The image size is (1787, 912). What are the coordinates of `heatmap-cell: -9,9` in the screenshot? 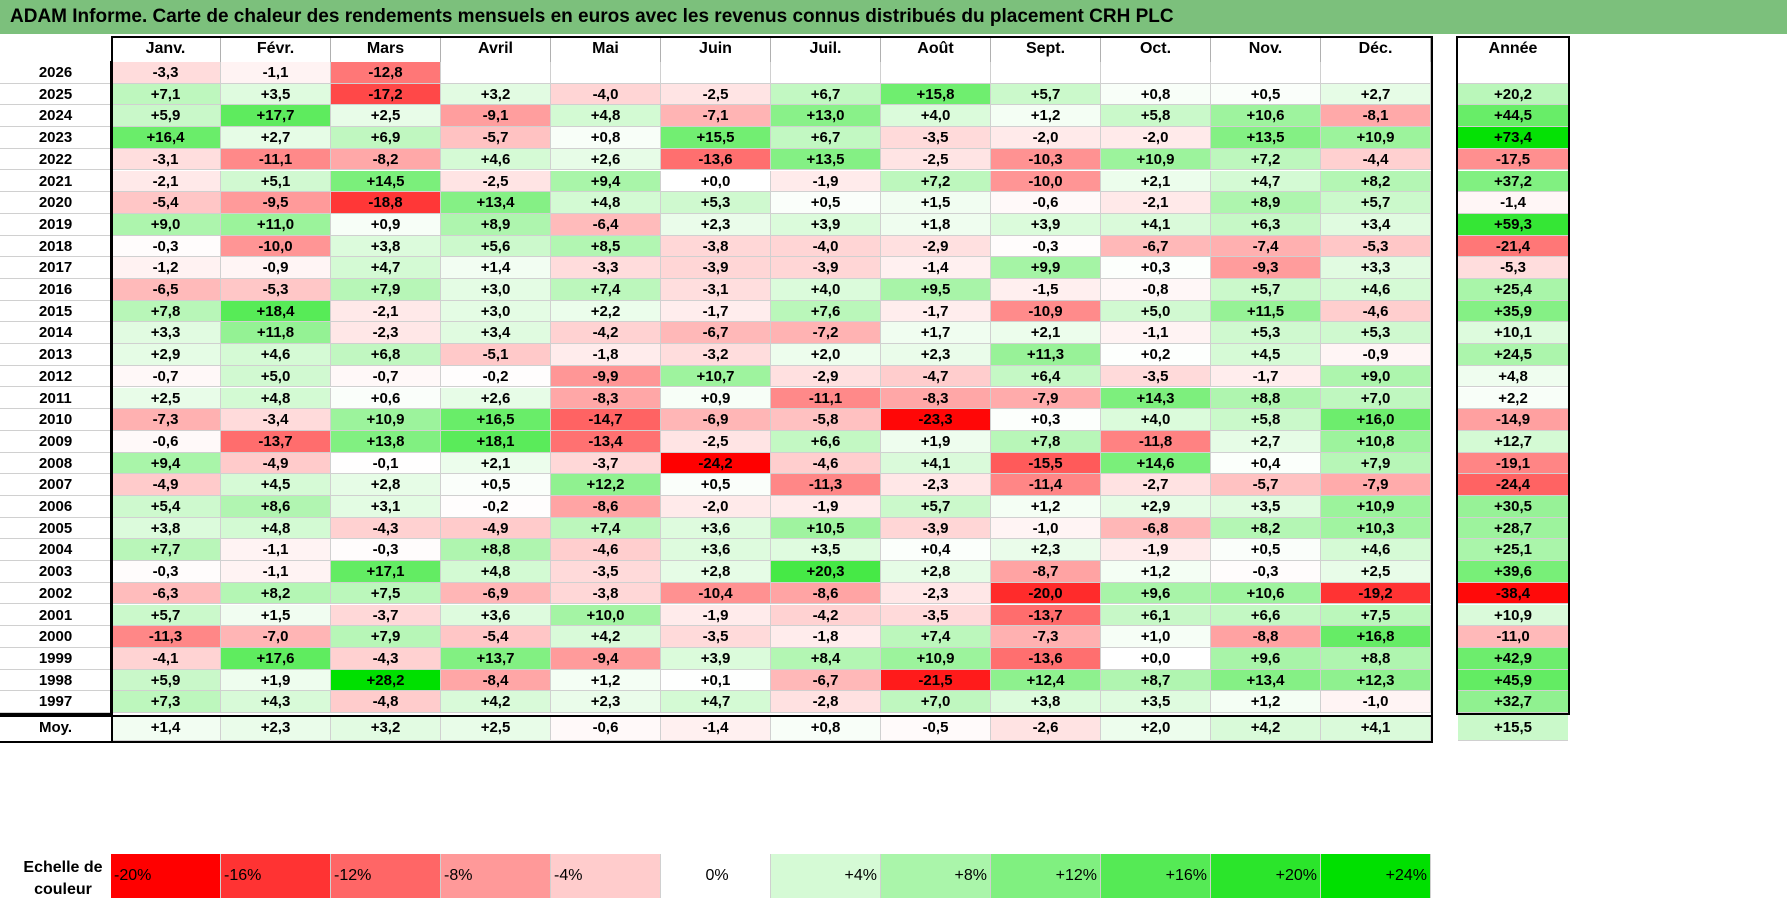 It's located at (606, 376).